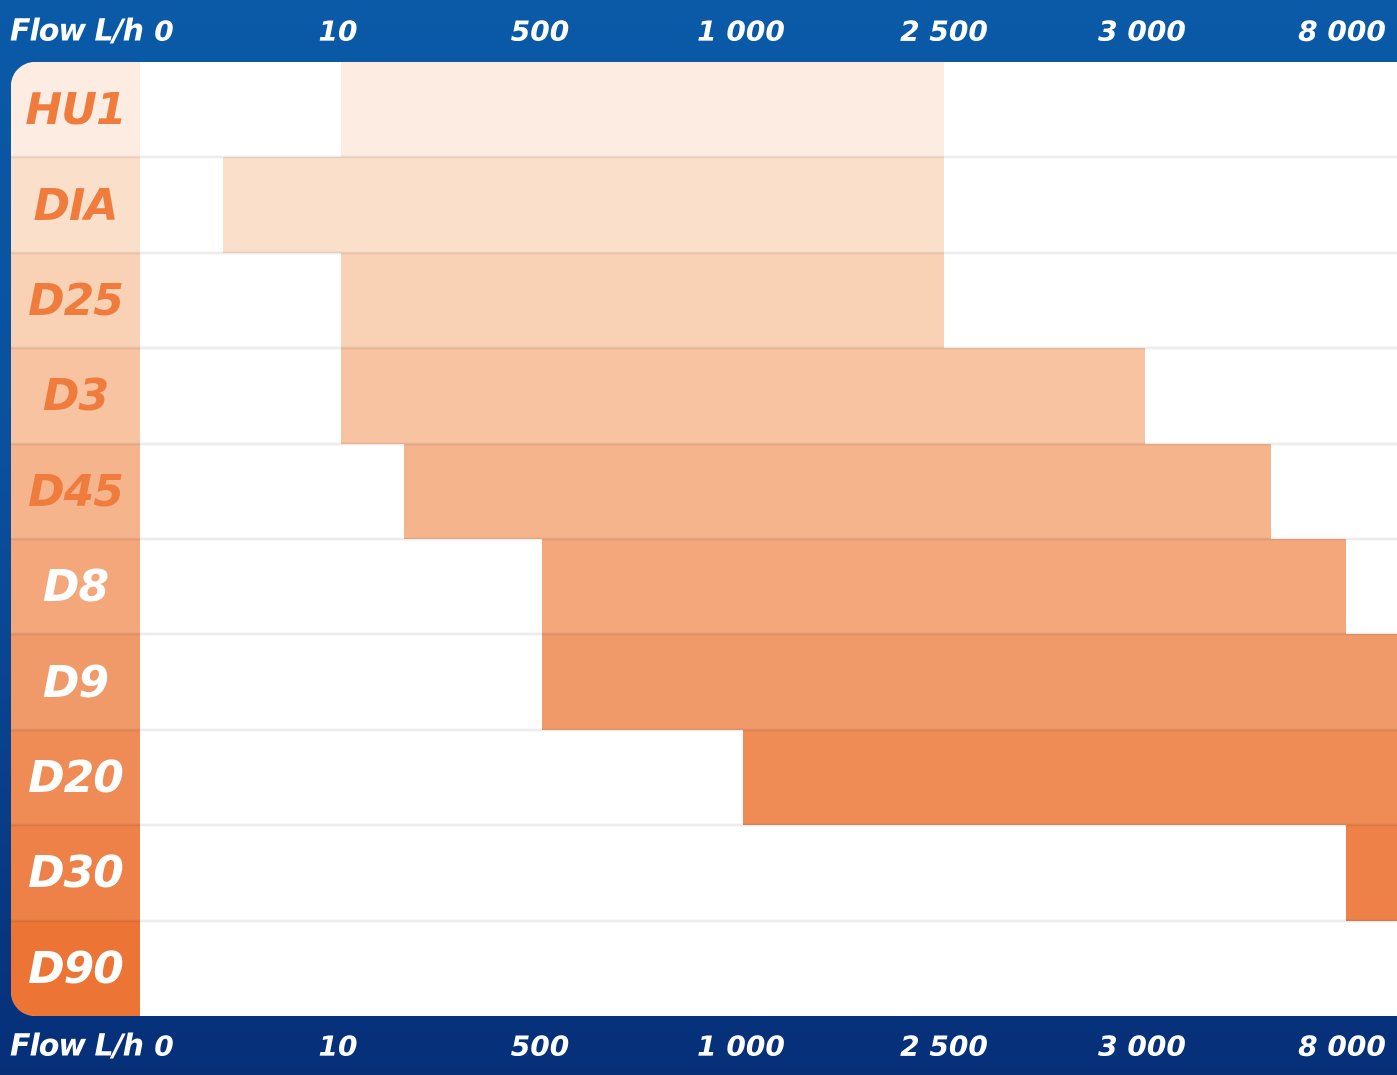 The width and height of the screenshot is (1397, 1075). Describe the element at coordinates (75, 873) in the screenshot. I see `row-label-d30: D30` at that location.